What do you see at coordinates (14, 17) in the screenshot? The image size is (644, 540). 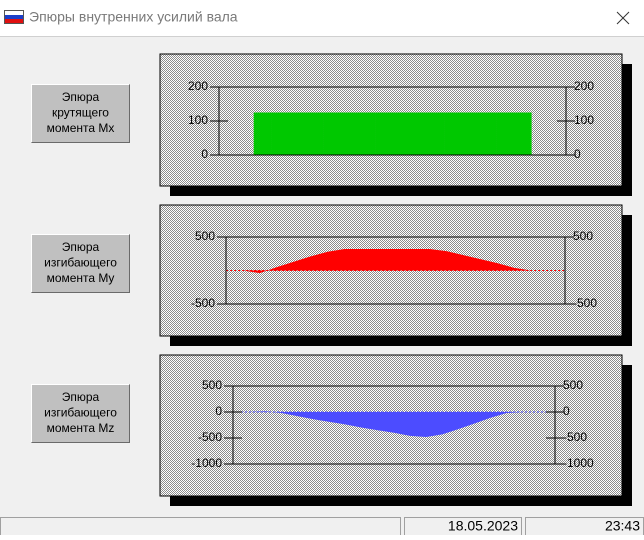 I see `app-icon` at bounding box center [14, 17].